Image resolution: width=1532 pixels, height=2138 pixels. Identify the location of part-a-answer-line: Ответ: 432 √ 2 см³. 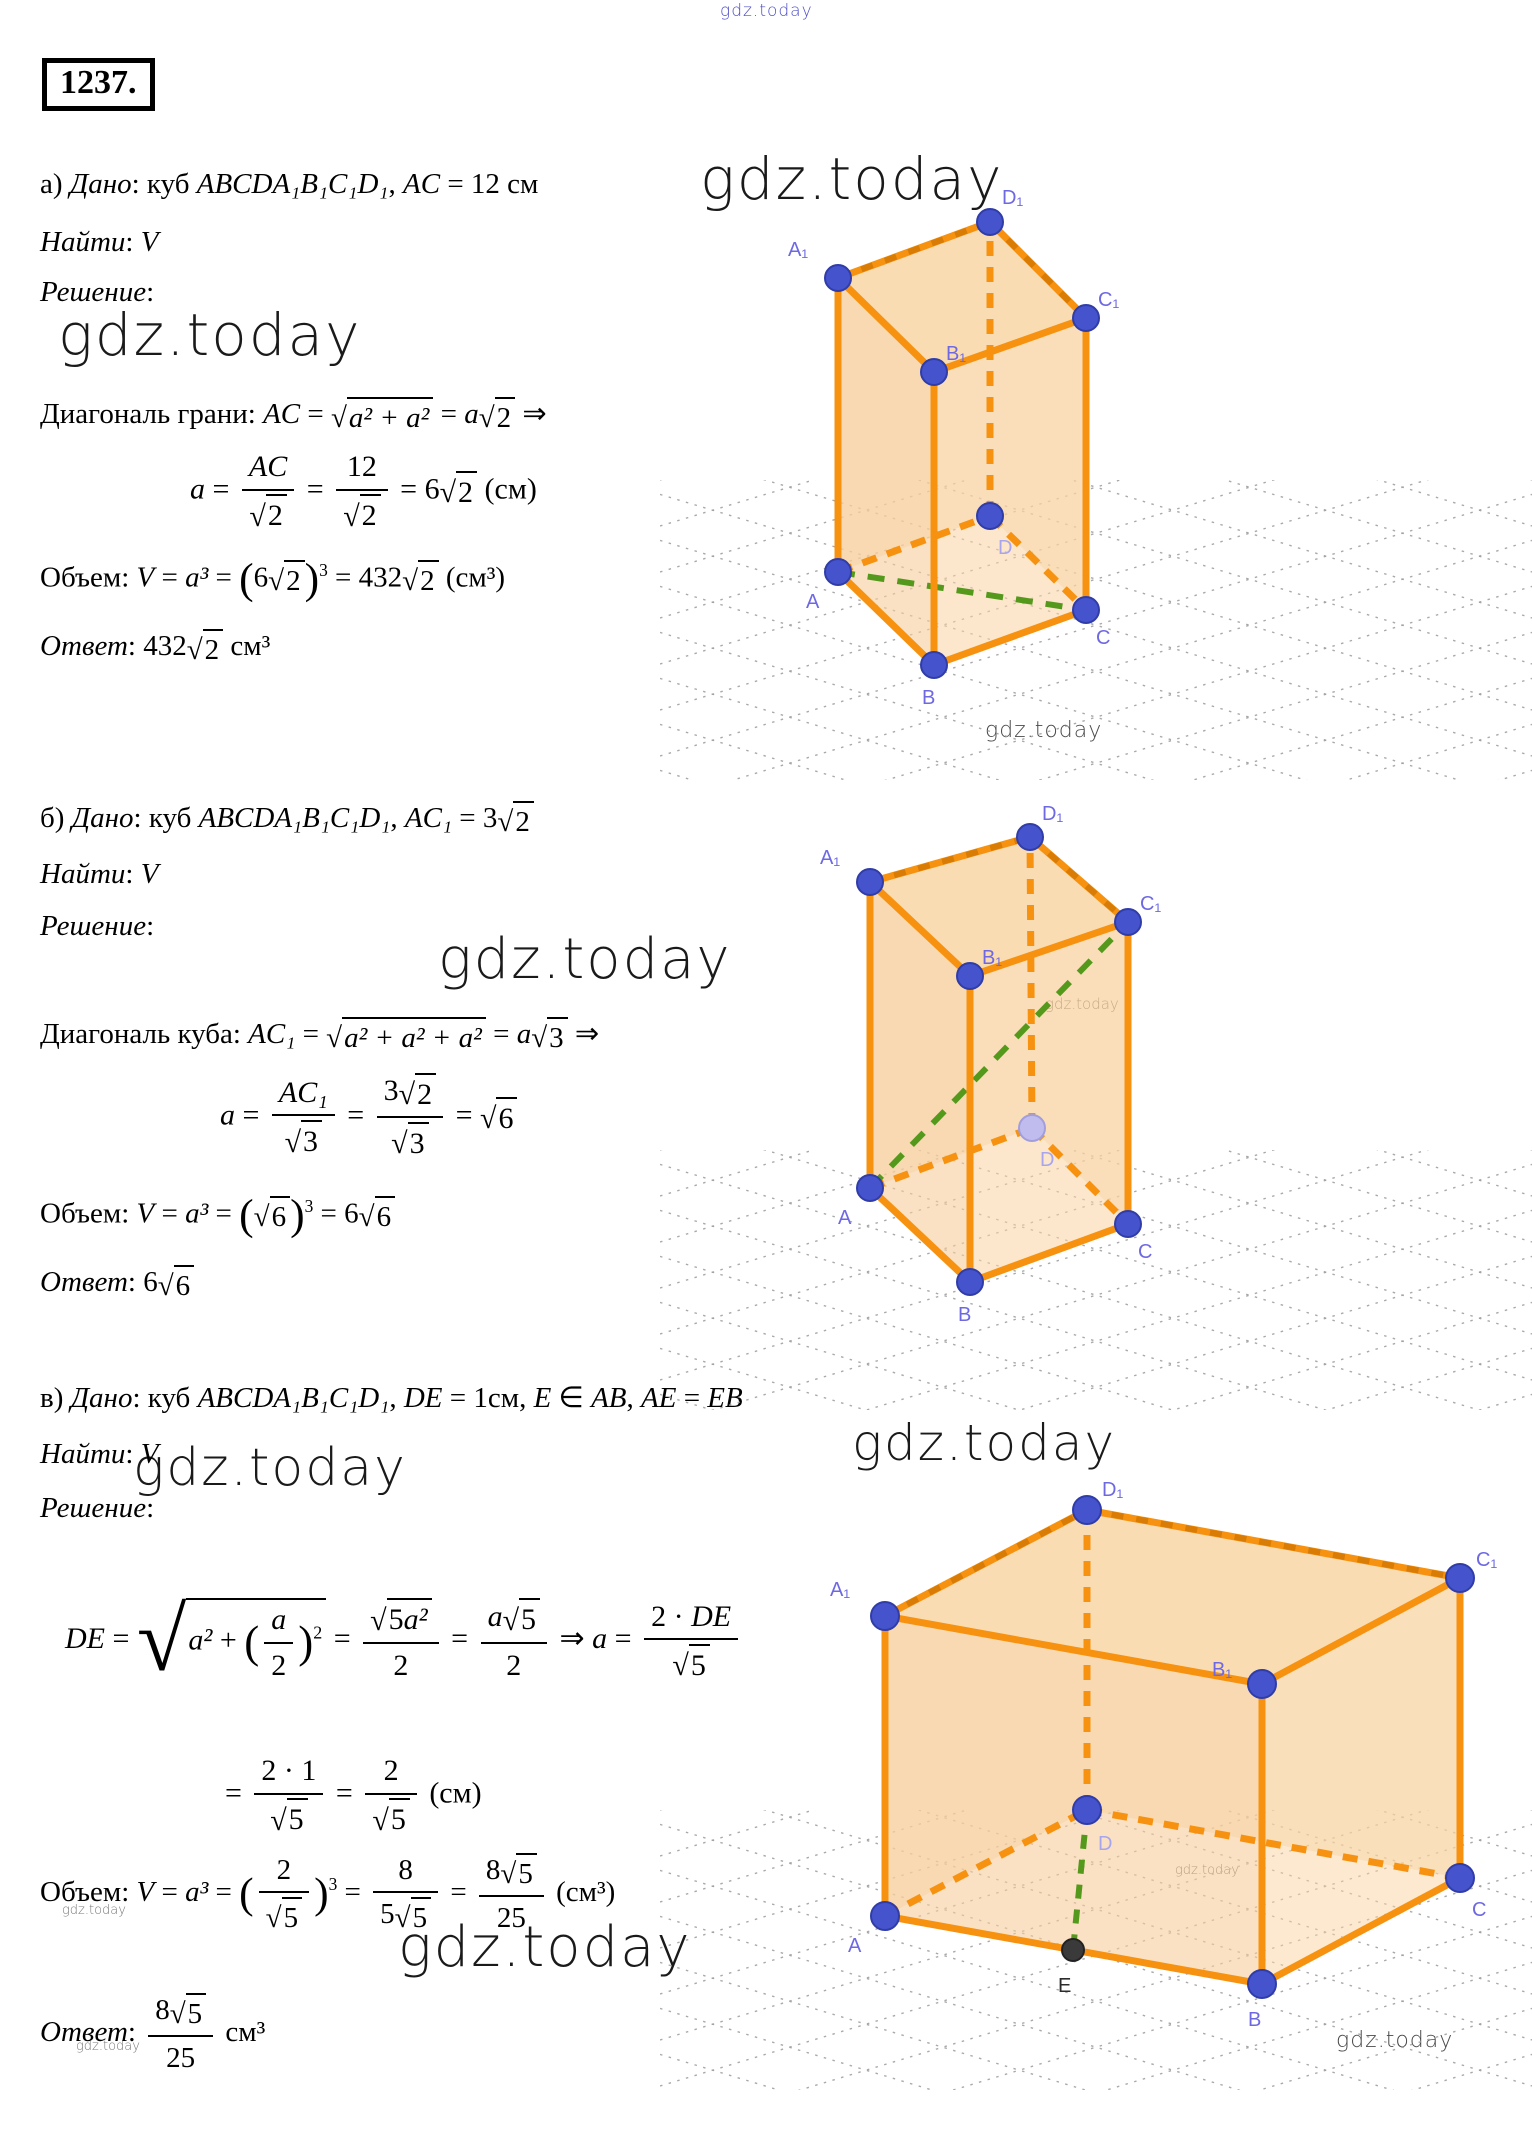
(155, 648).